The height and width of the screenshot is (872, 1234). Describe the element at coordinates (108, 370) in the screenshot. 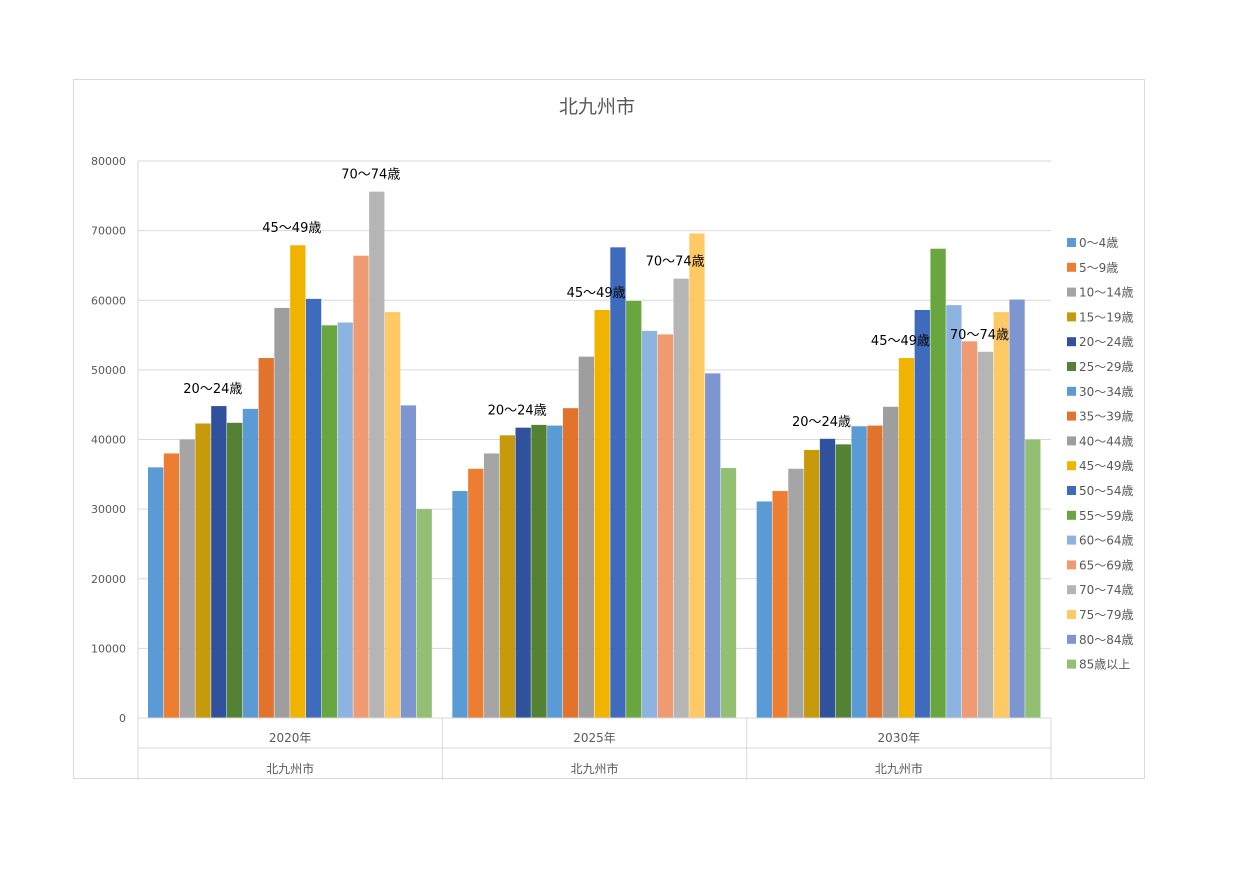

I see `y-tick-label: 50000` at that location.